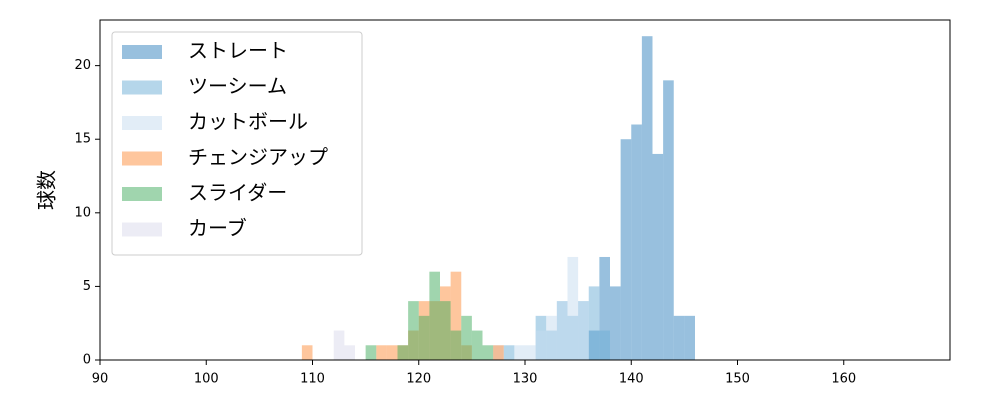 The height and width of the screenshot is (400, 1000). What do you see at coordinates (737, 379) in the screenshot?
I see `x-tick-label: 150` at bounding box center [737, 379].